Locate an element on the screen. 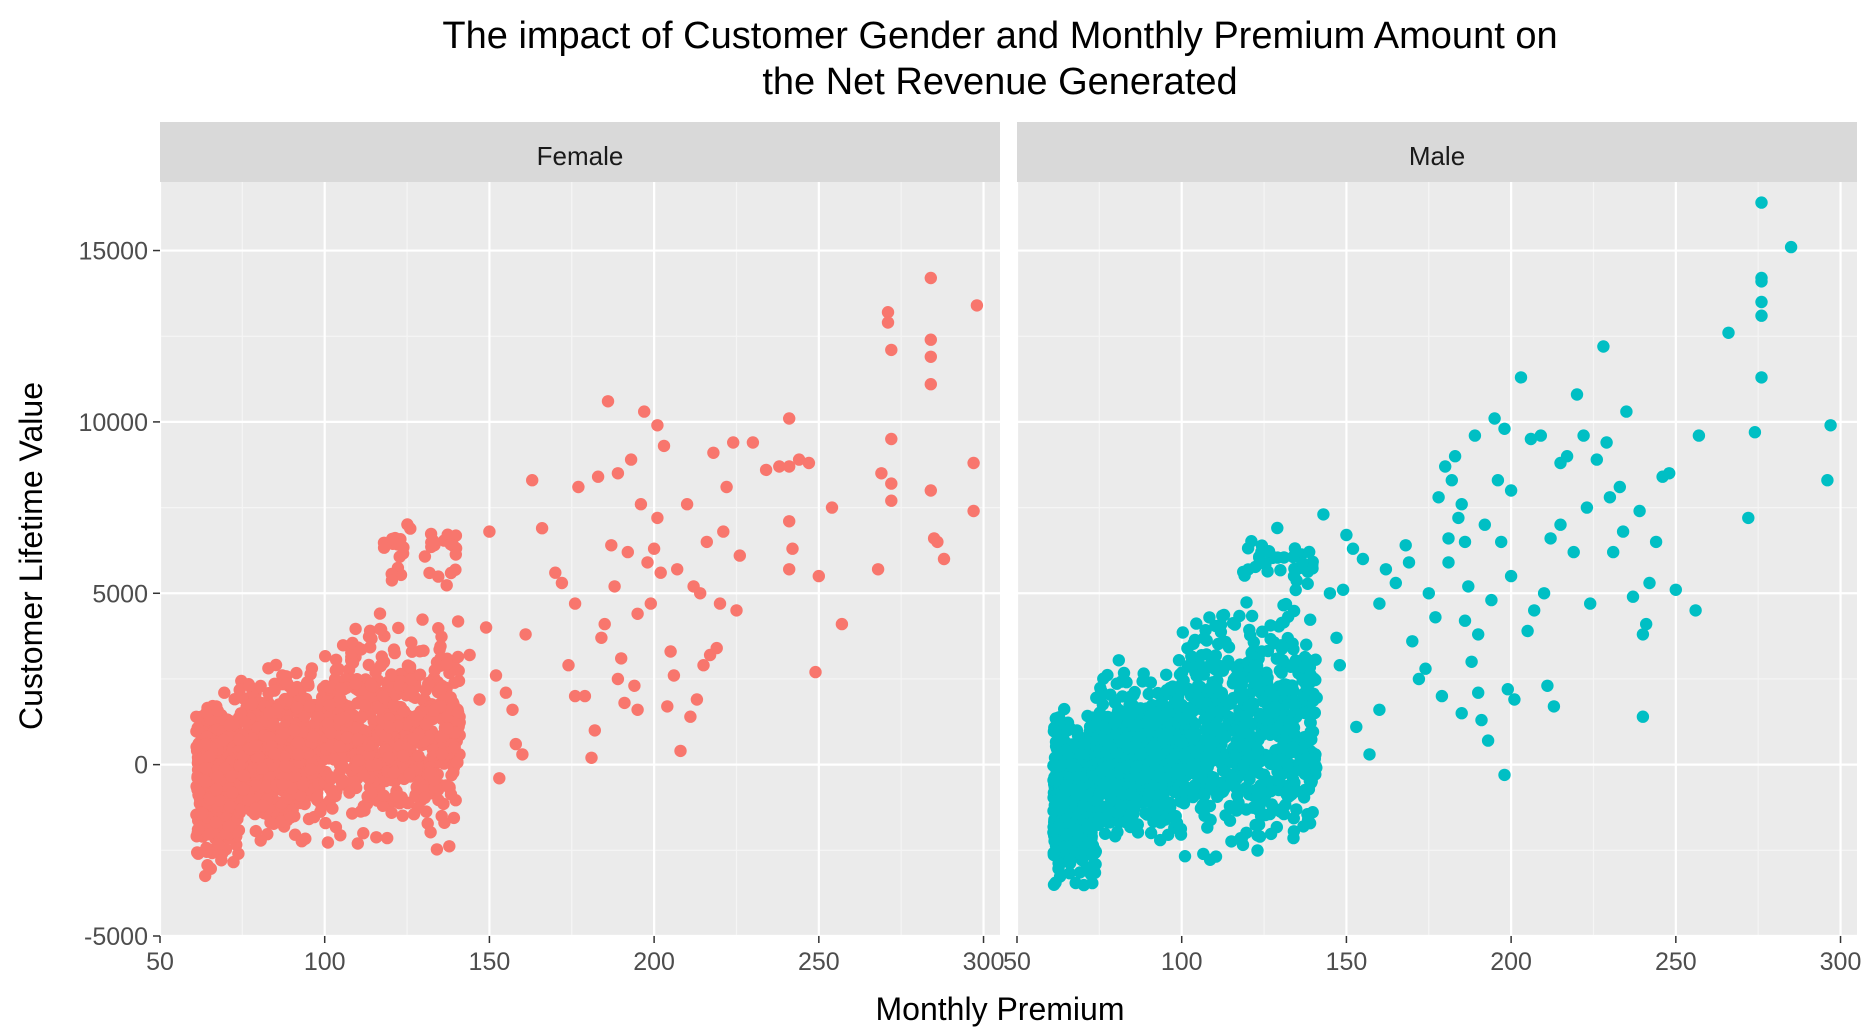 Image resolution: width=1861 pixels, height=1032 pixels. y-axis: -5000 0 5000 10000 15000 is located at coordinates (119, 594).